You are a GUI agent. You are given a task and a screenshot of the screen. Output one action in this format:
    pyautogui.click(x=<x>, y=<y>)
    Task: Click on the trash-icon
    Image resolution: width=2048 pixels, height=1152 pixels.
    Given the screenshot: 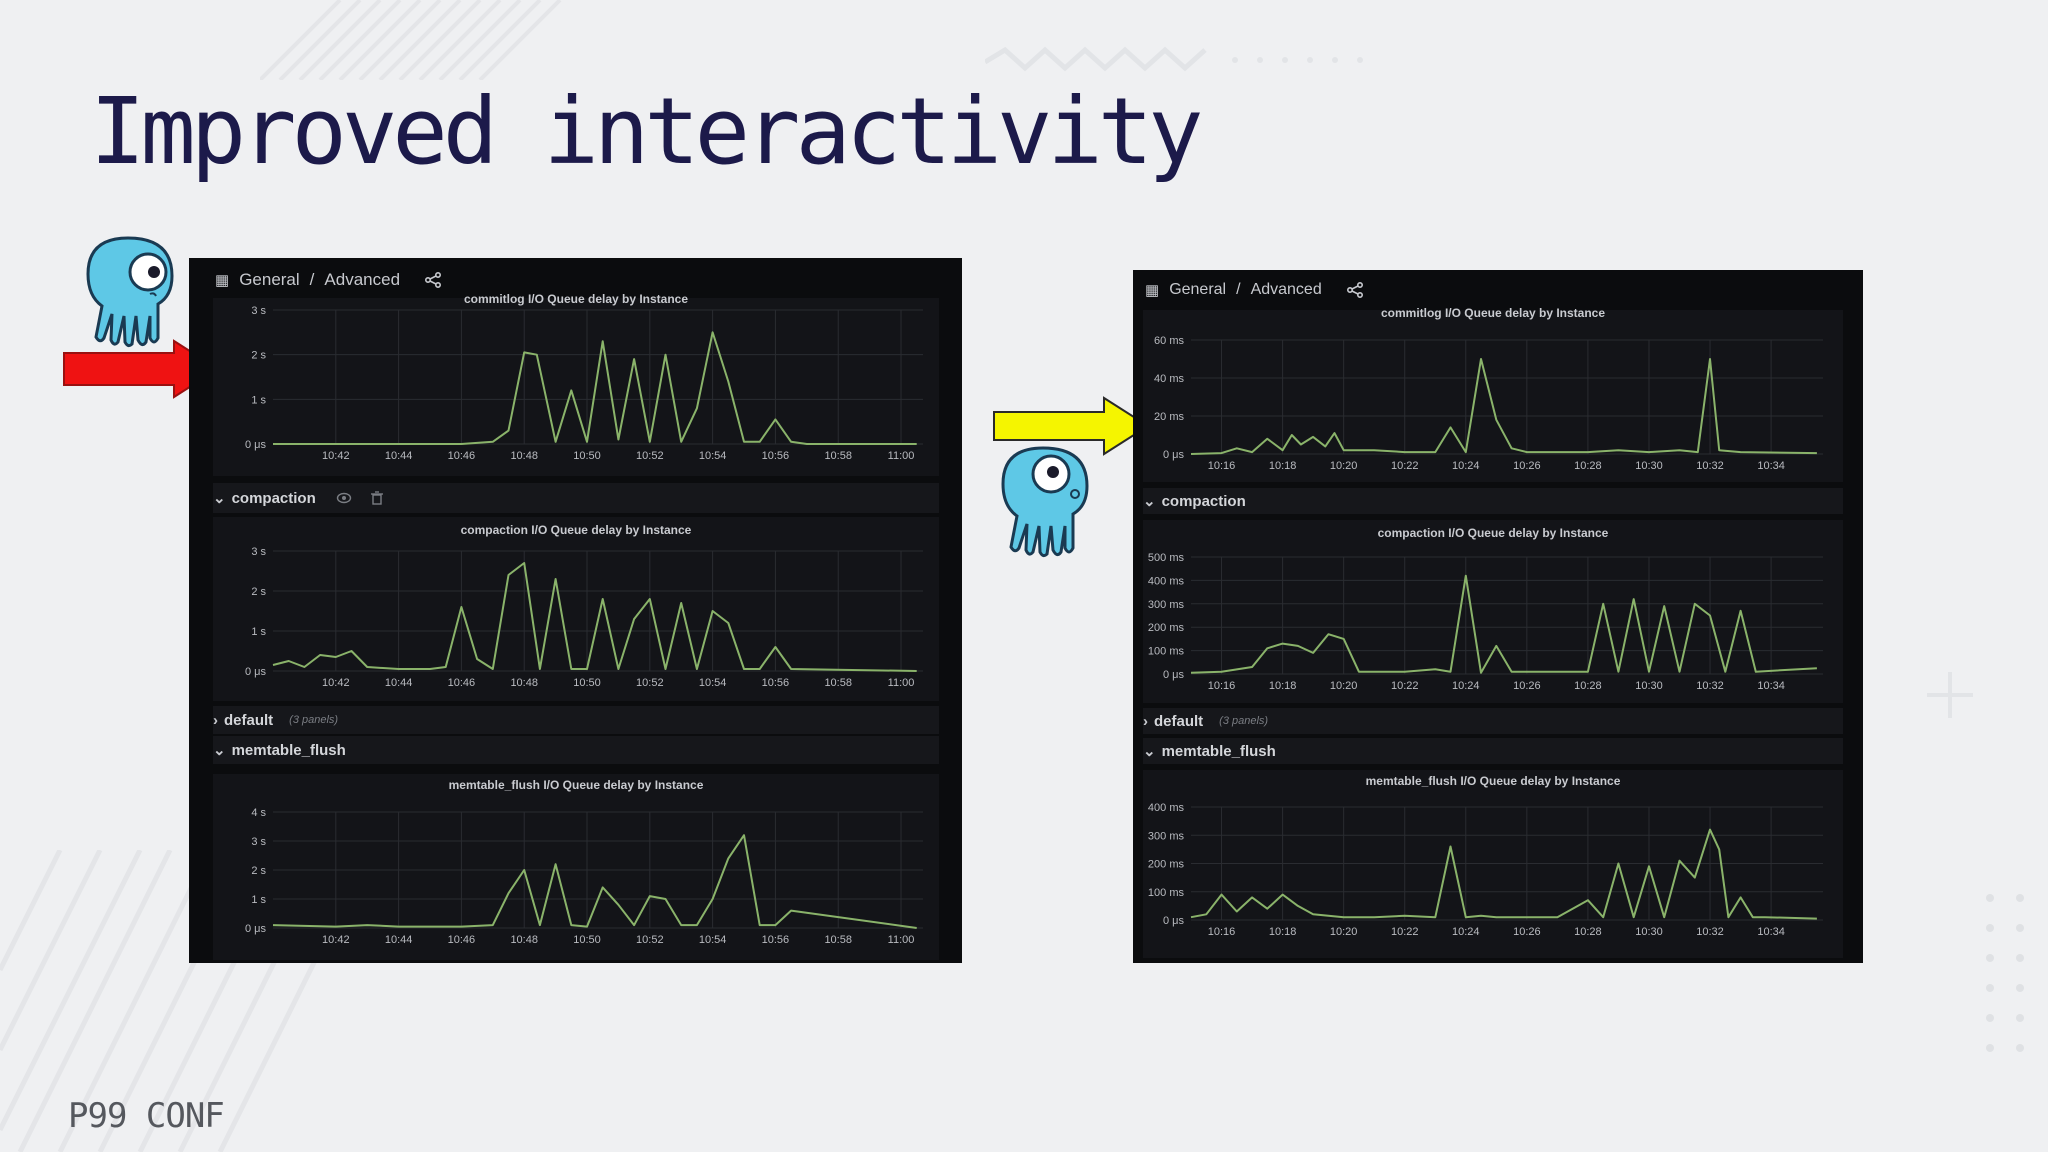 What is the action you would take?
    pyautogui.click(x=377, y=498)
    